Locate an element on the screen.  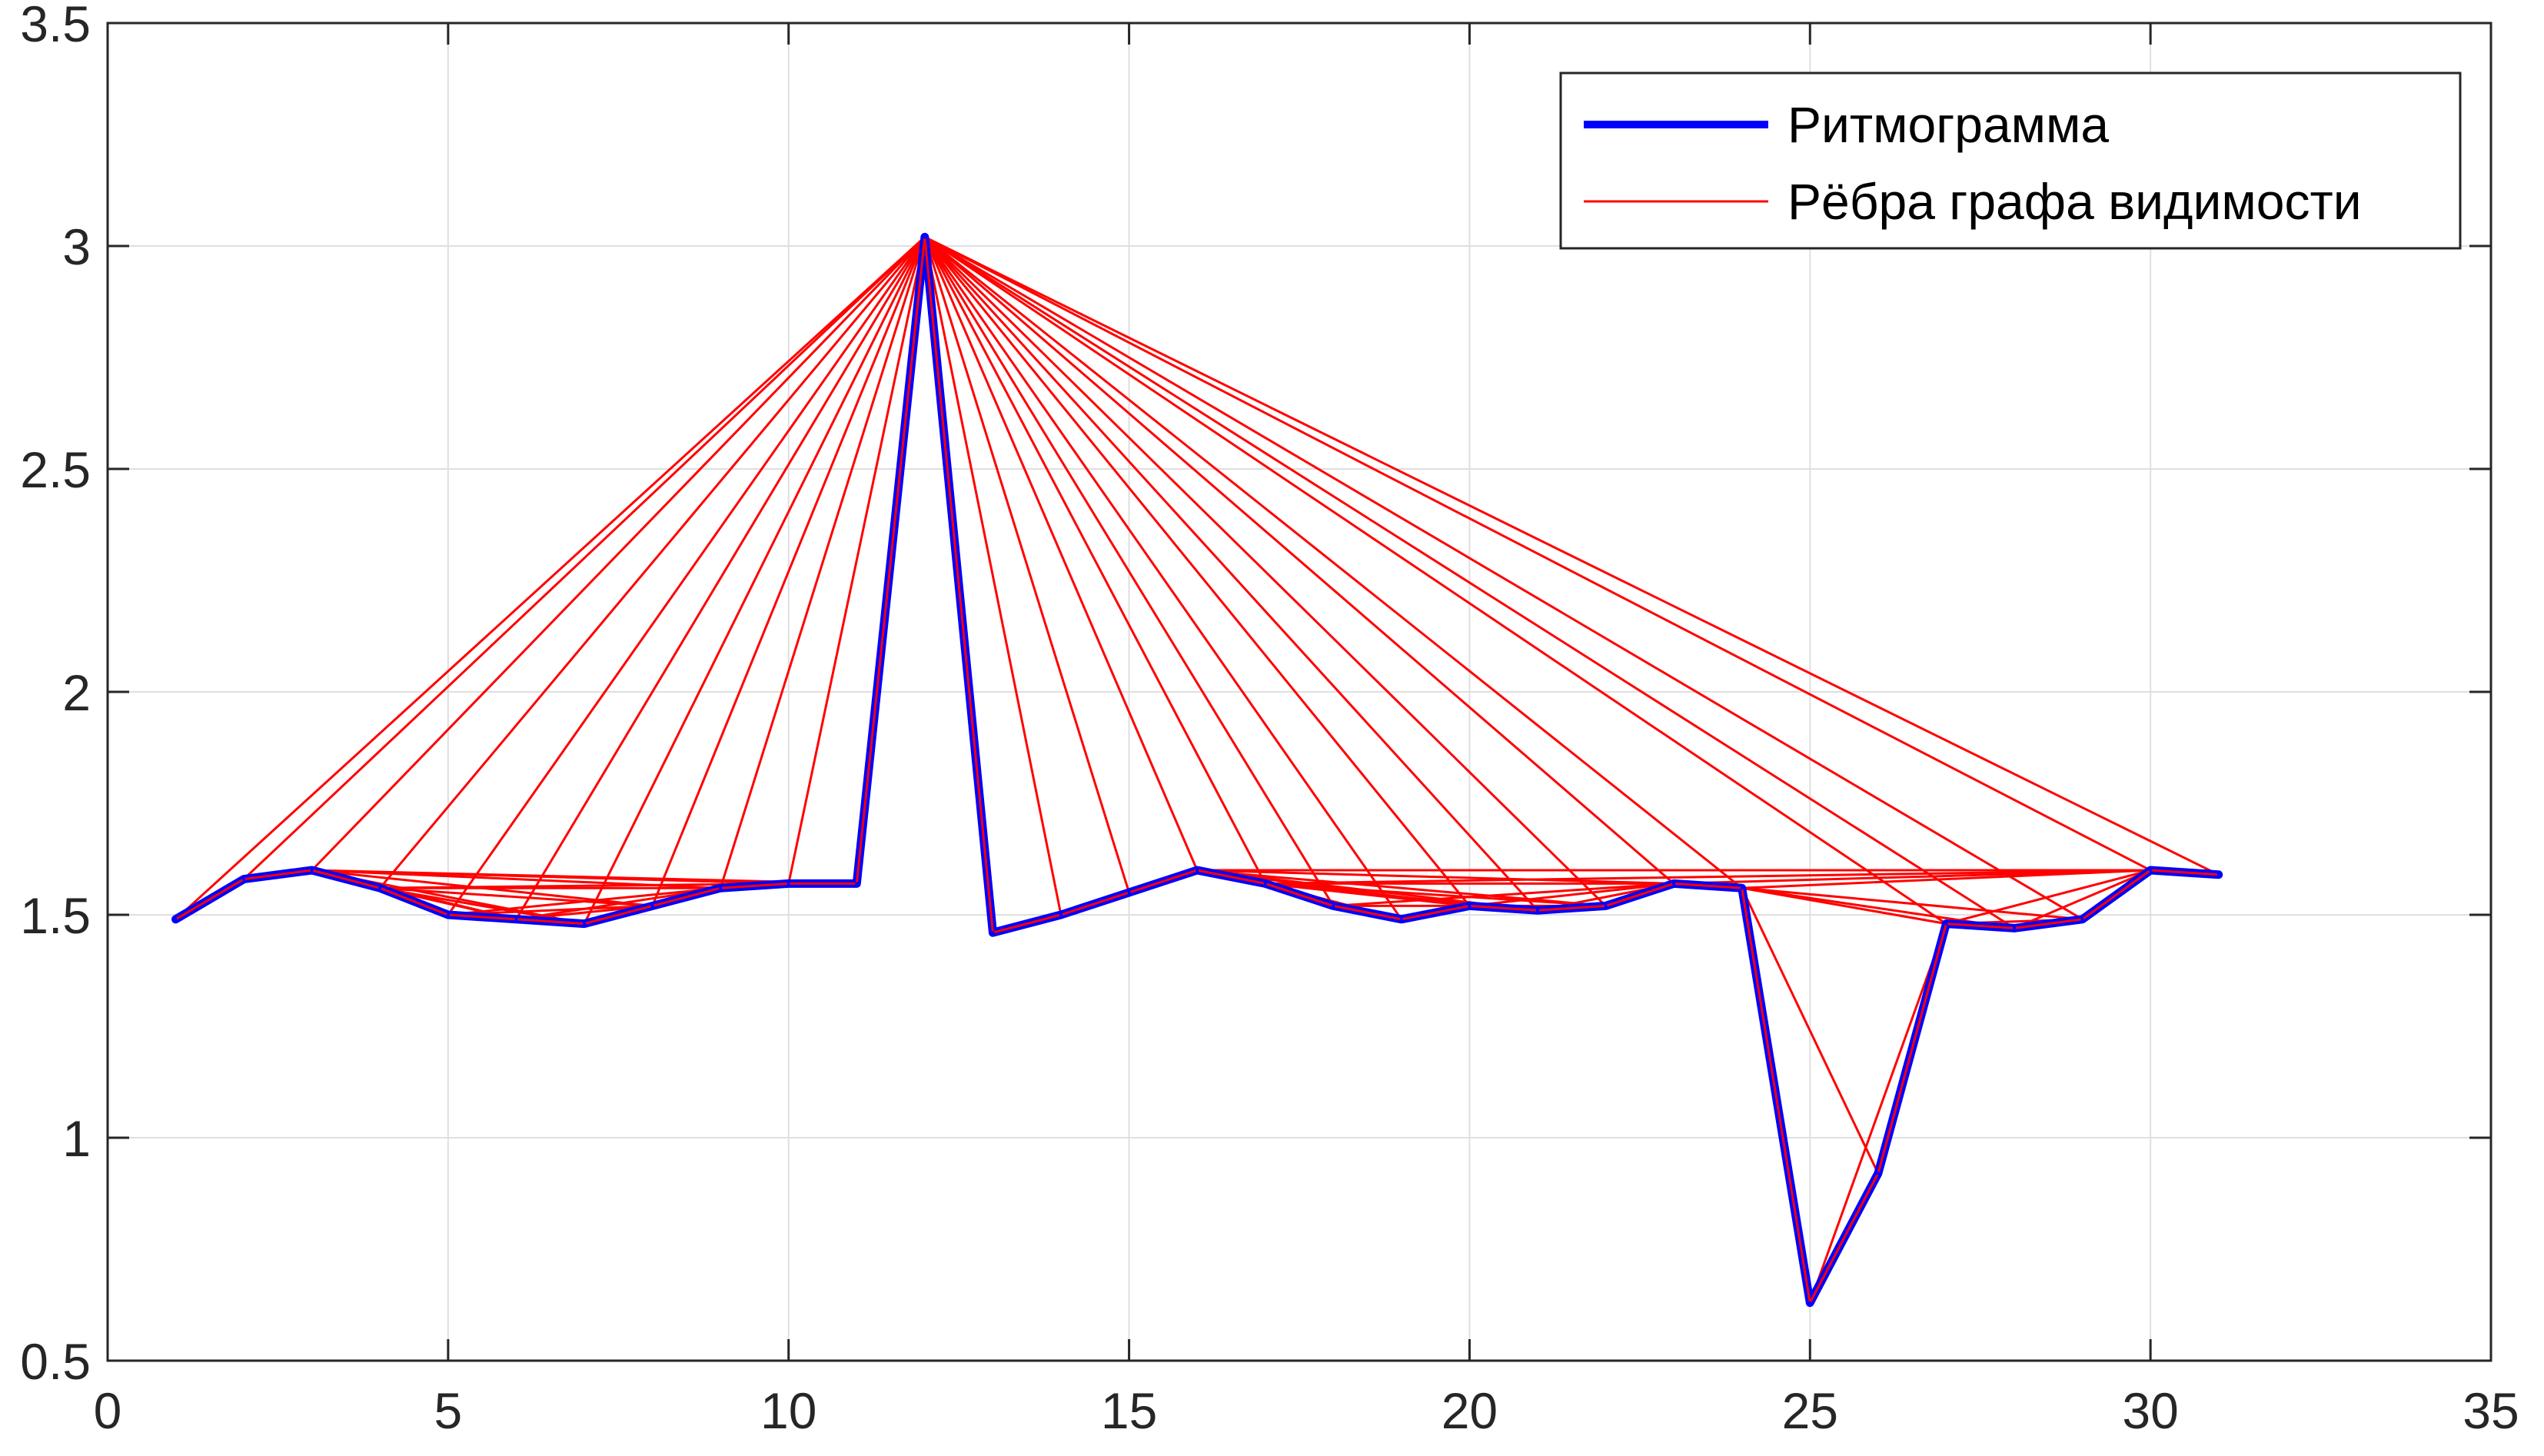
x-tick-label: 35 is located at coordinates (2491, 1410).